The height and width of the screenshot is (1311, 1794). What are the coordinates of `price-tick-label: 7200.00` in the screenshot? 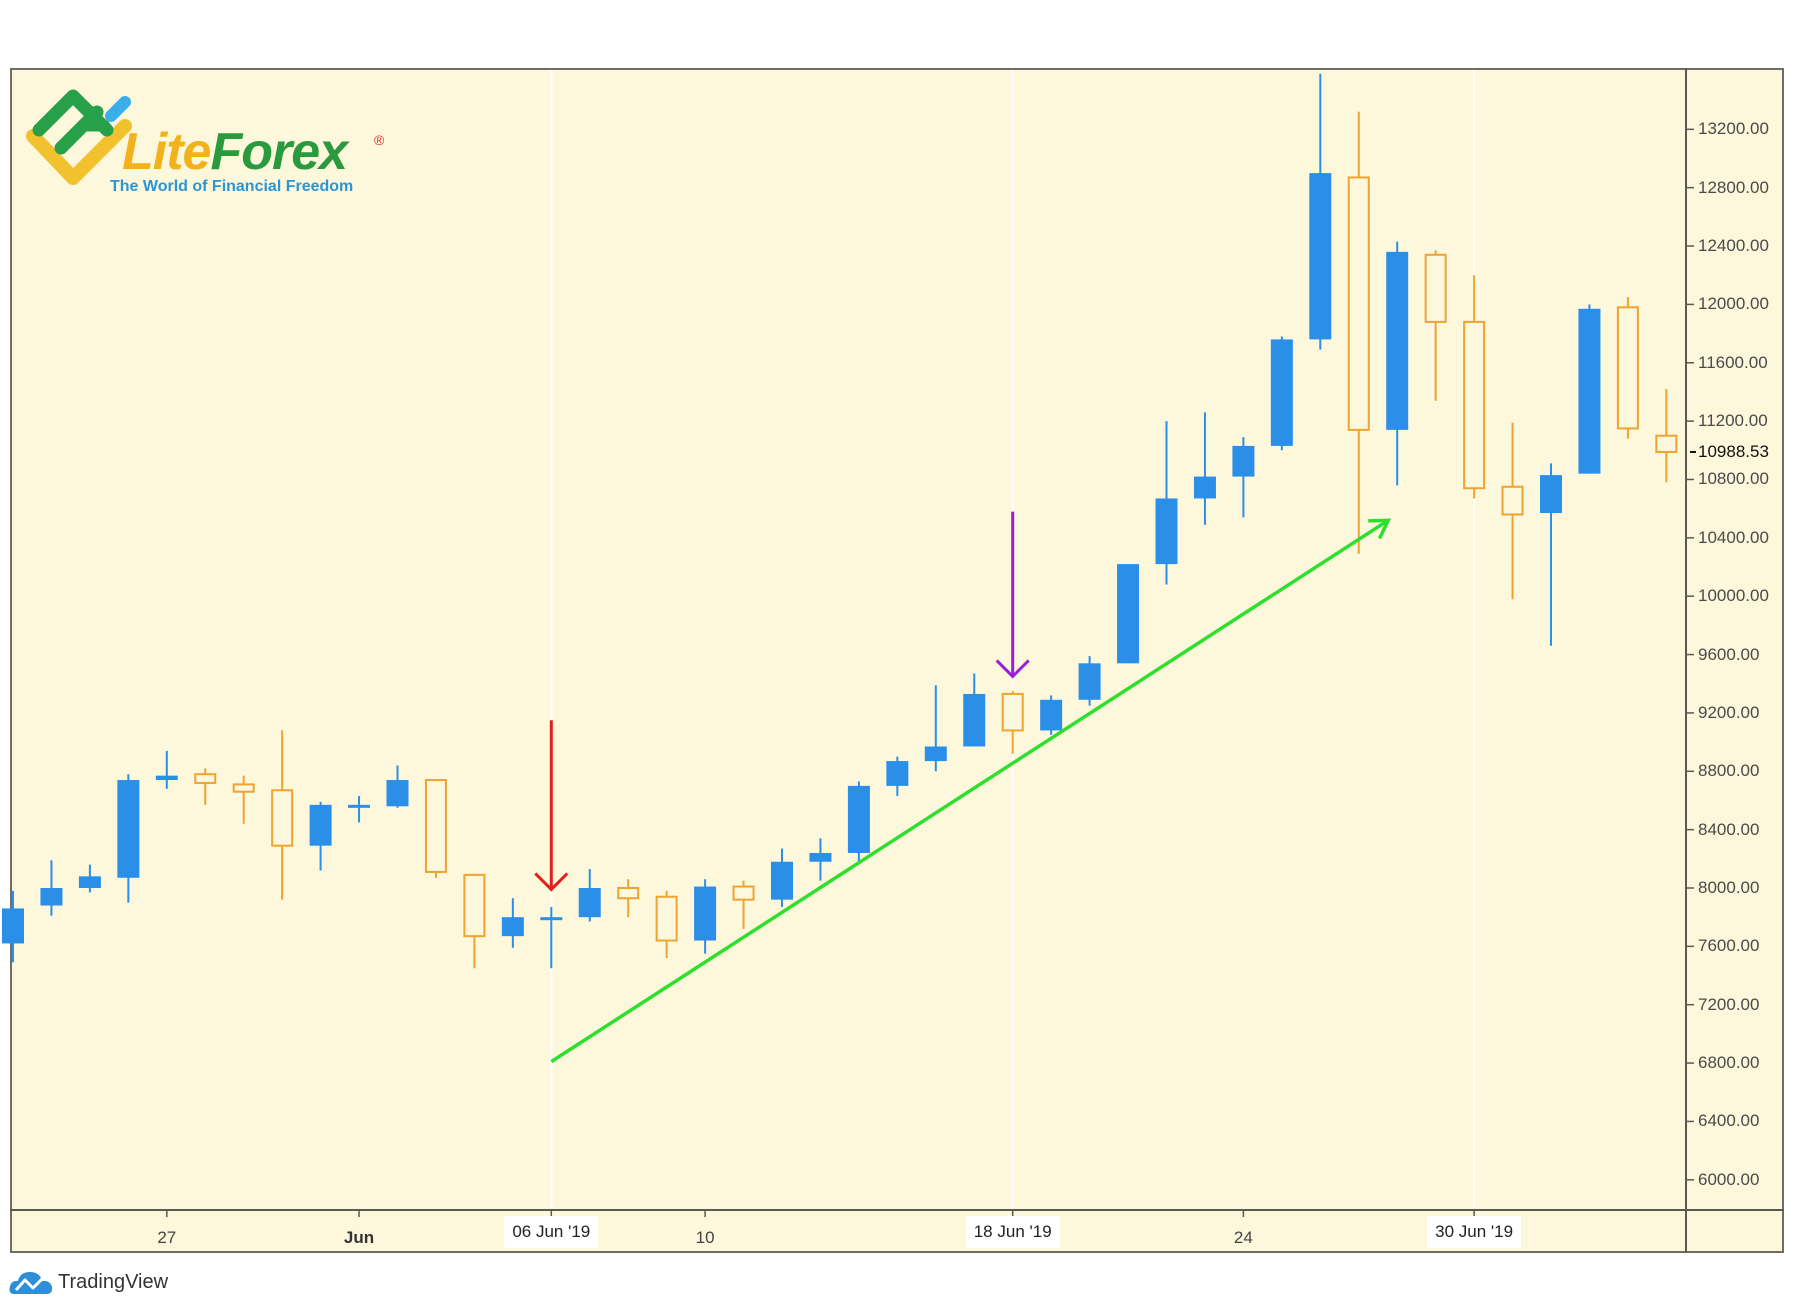 It's located at (1729, 1004).